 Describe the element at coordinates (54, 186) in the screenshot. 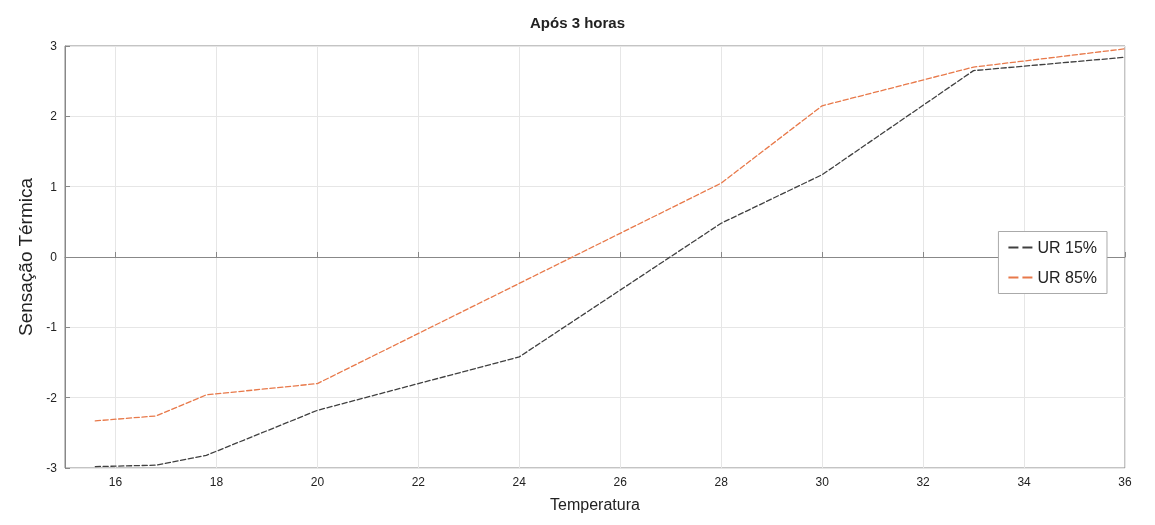

I see `y-tick-label: 1` at that location.